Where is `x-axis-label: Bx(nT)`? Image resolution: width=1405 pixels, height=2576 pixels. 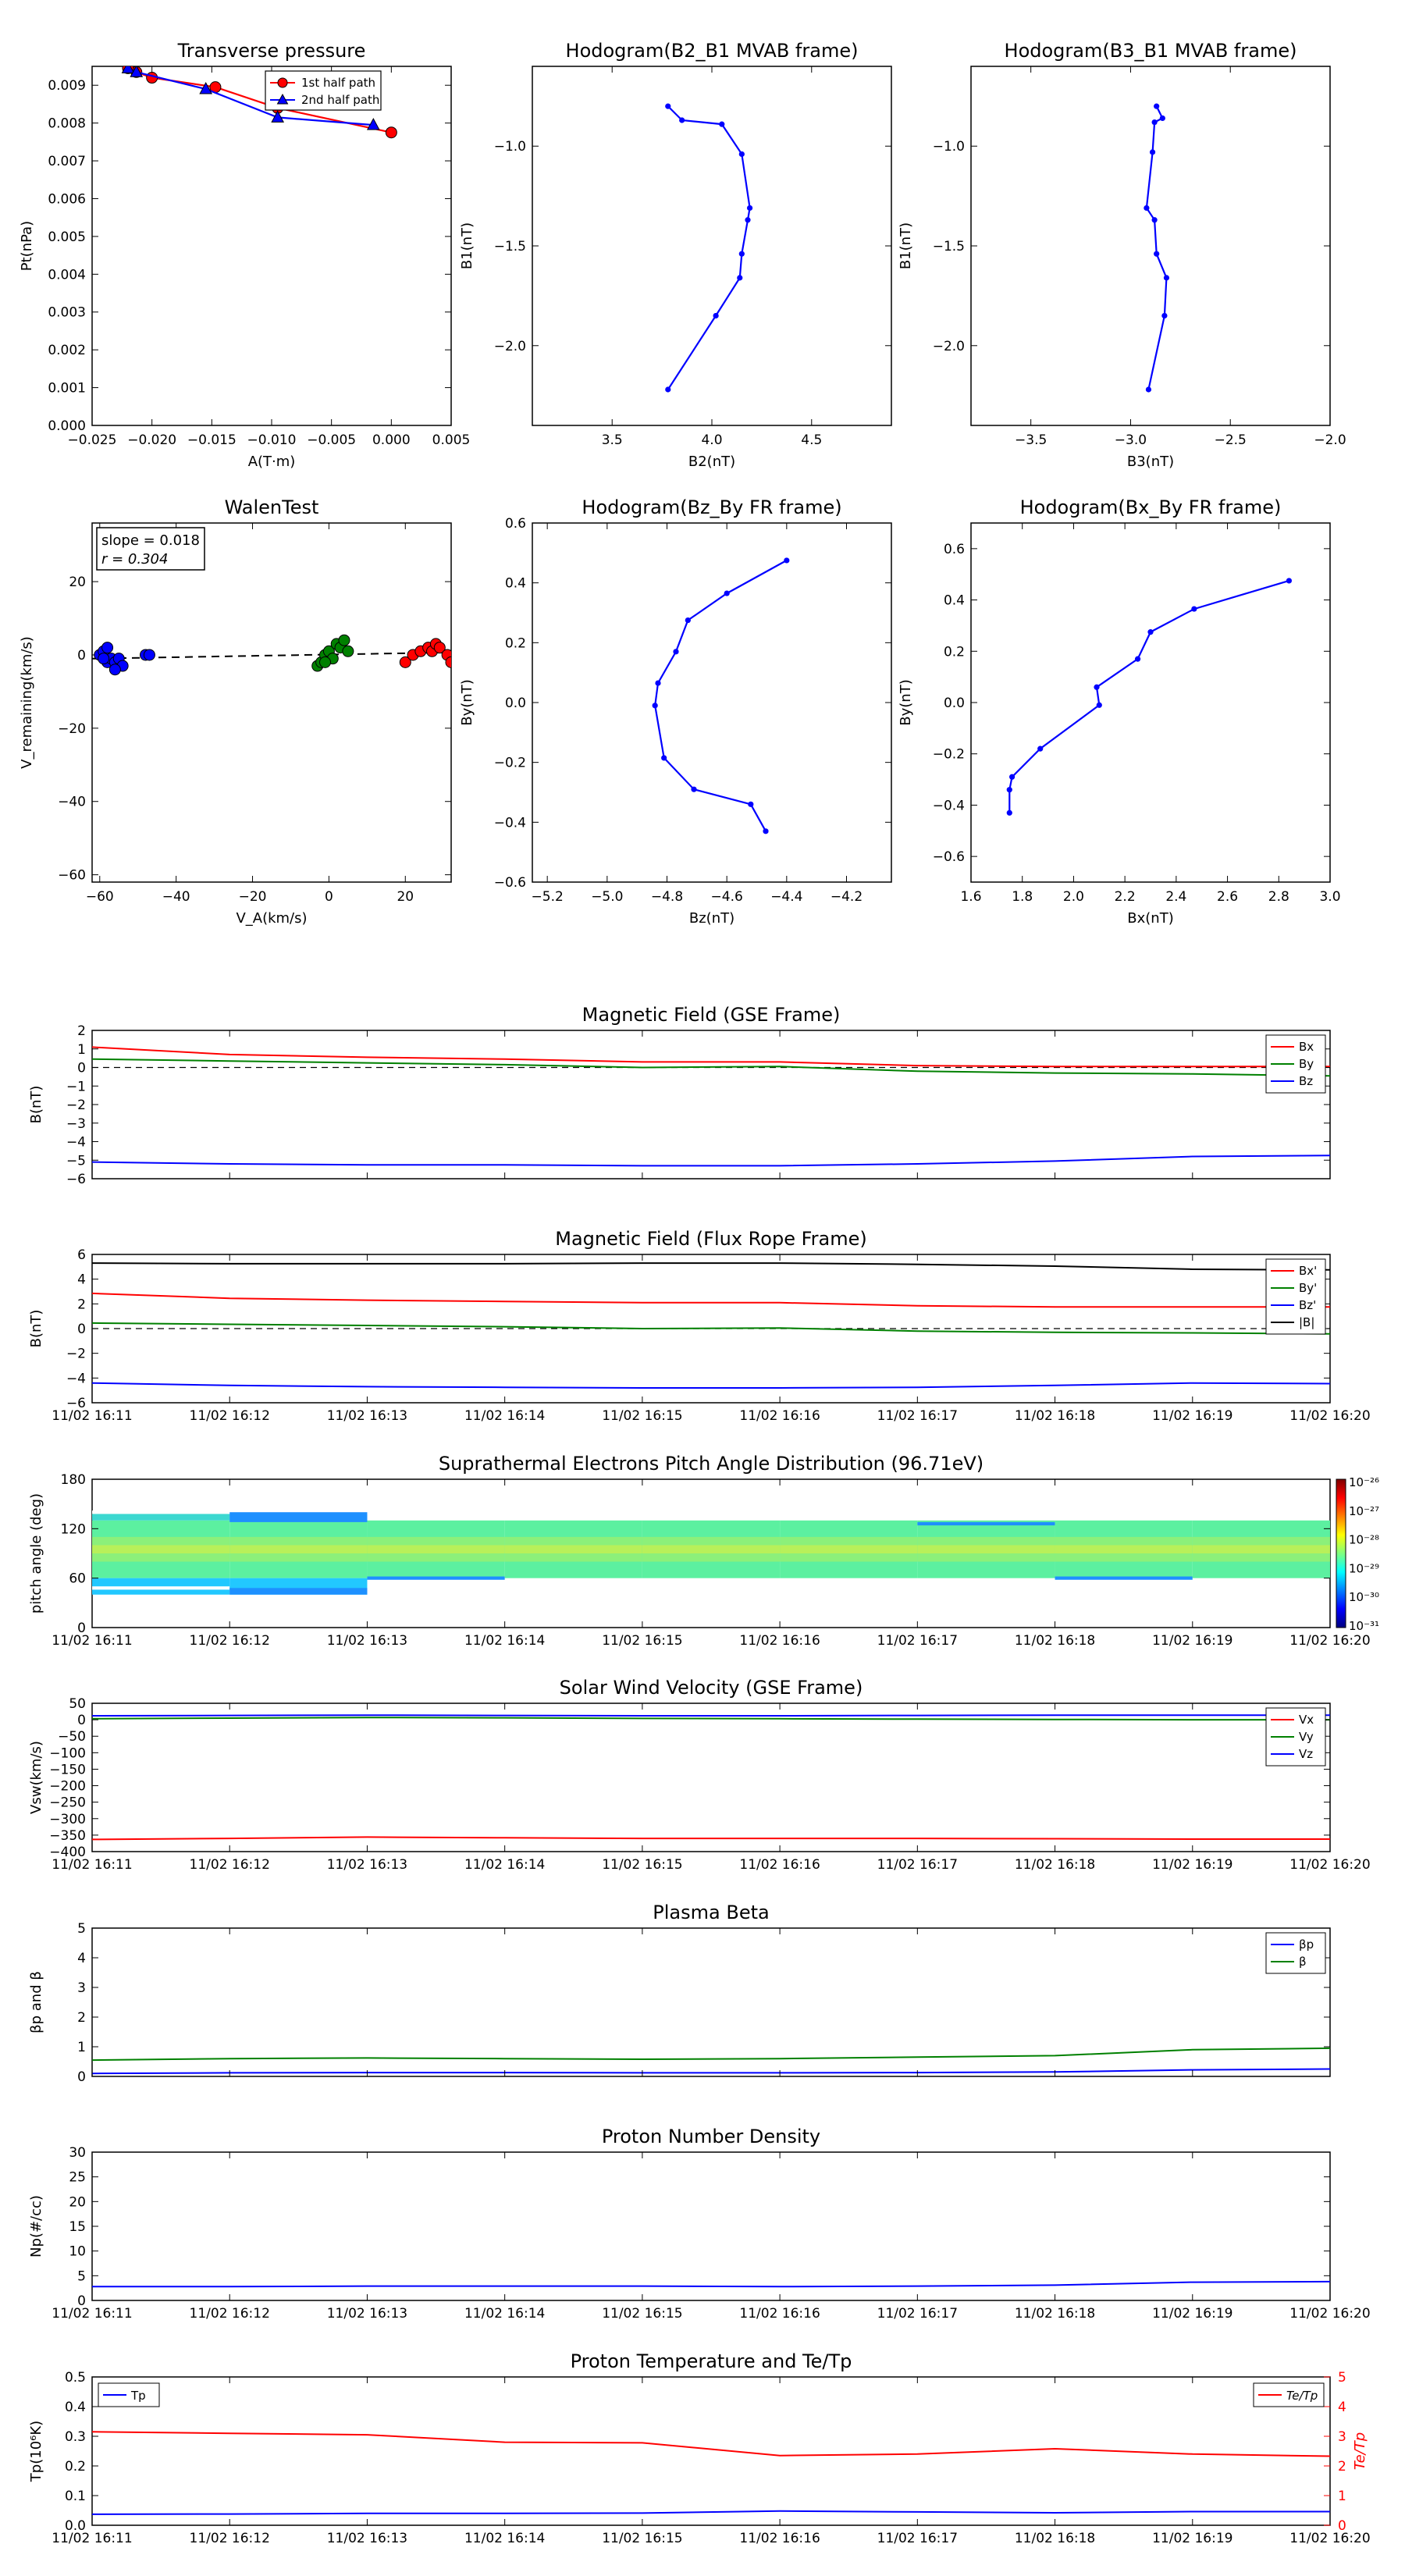 x-axis-label: Bx(nT) is located at coordinates (1150, 919).